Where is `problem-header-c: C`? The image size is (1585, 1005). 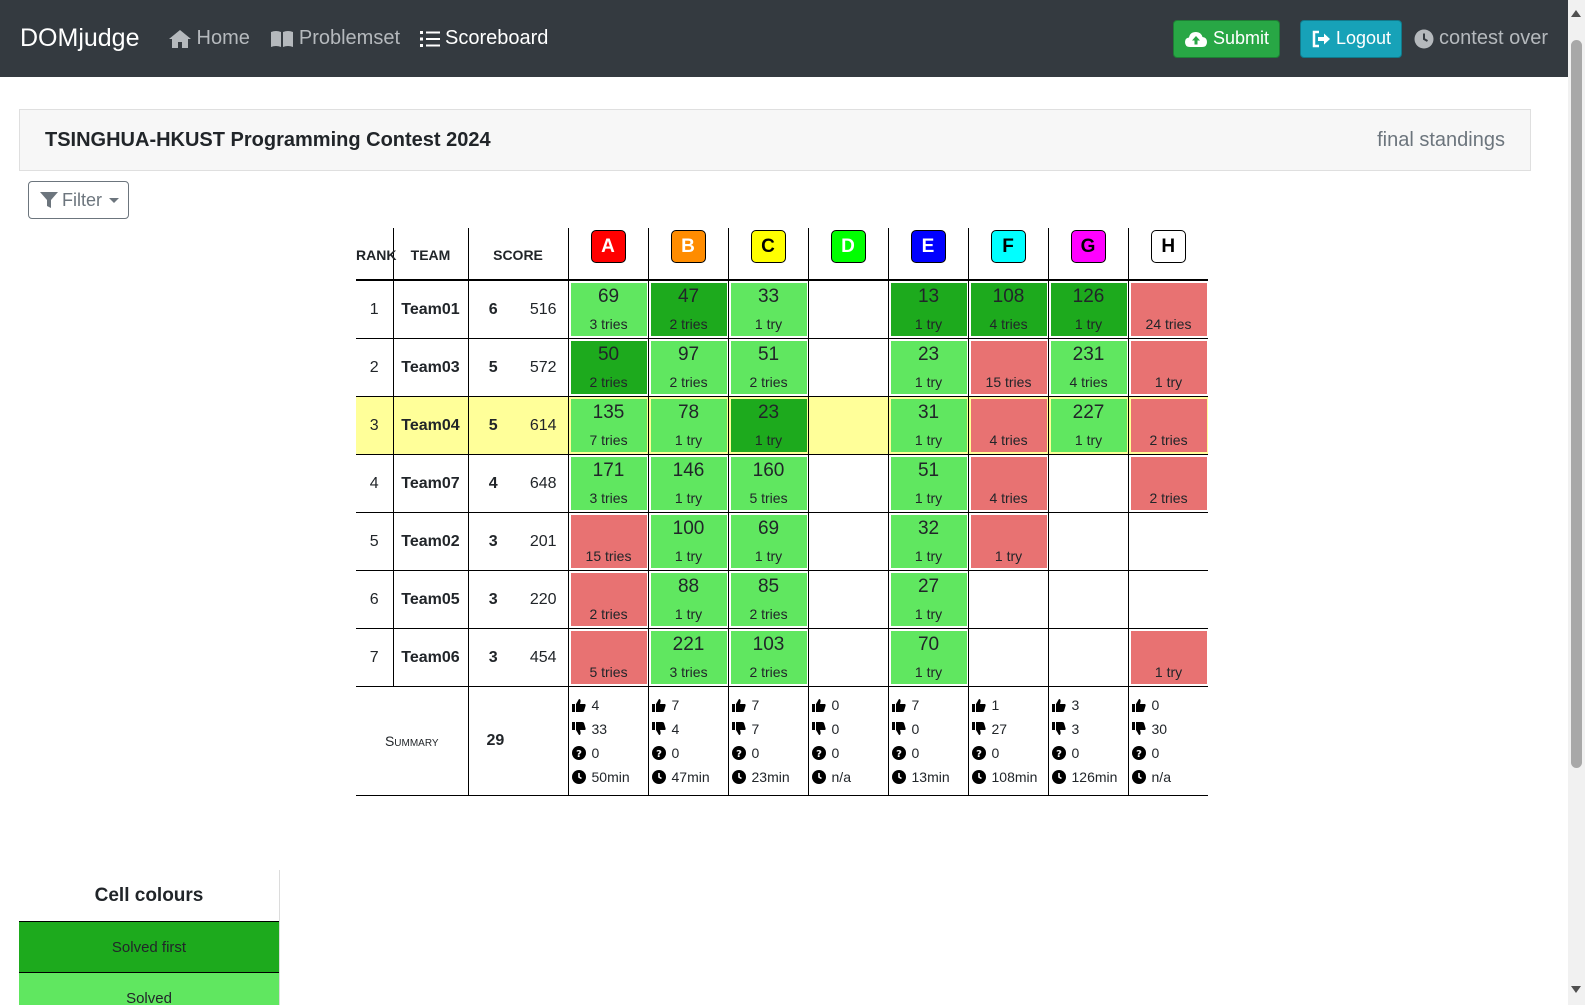 problem-header-c: C is located at coordinates (768, 254).